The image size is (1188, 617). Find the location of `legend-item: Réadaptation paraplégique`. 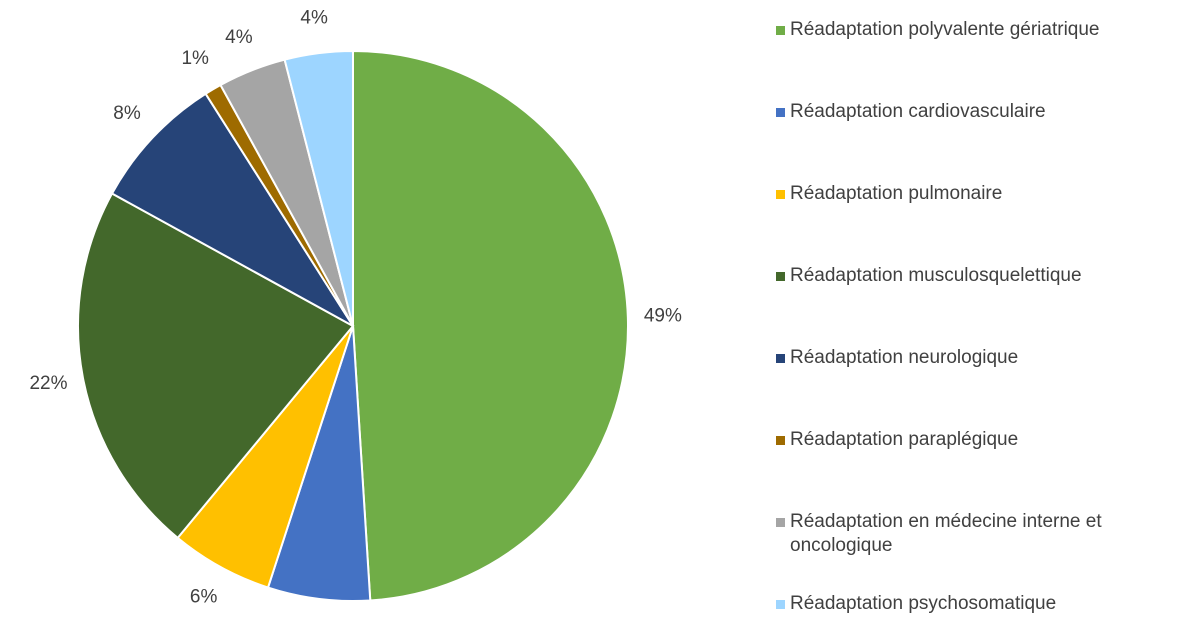

legend-item: Réadaptation paraplégique is located at coordinates (981, 440).